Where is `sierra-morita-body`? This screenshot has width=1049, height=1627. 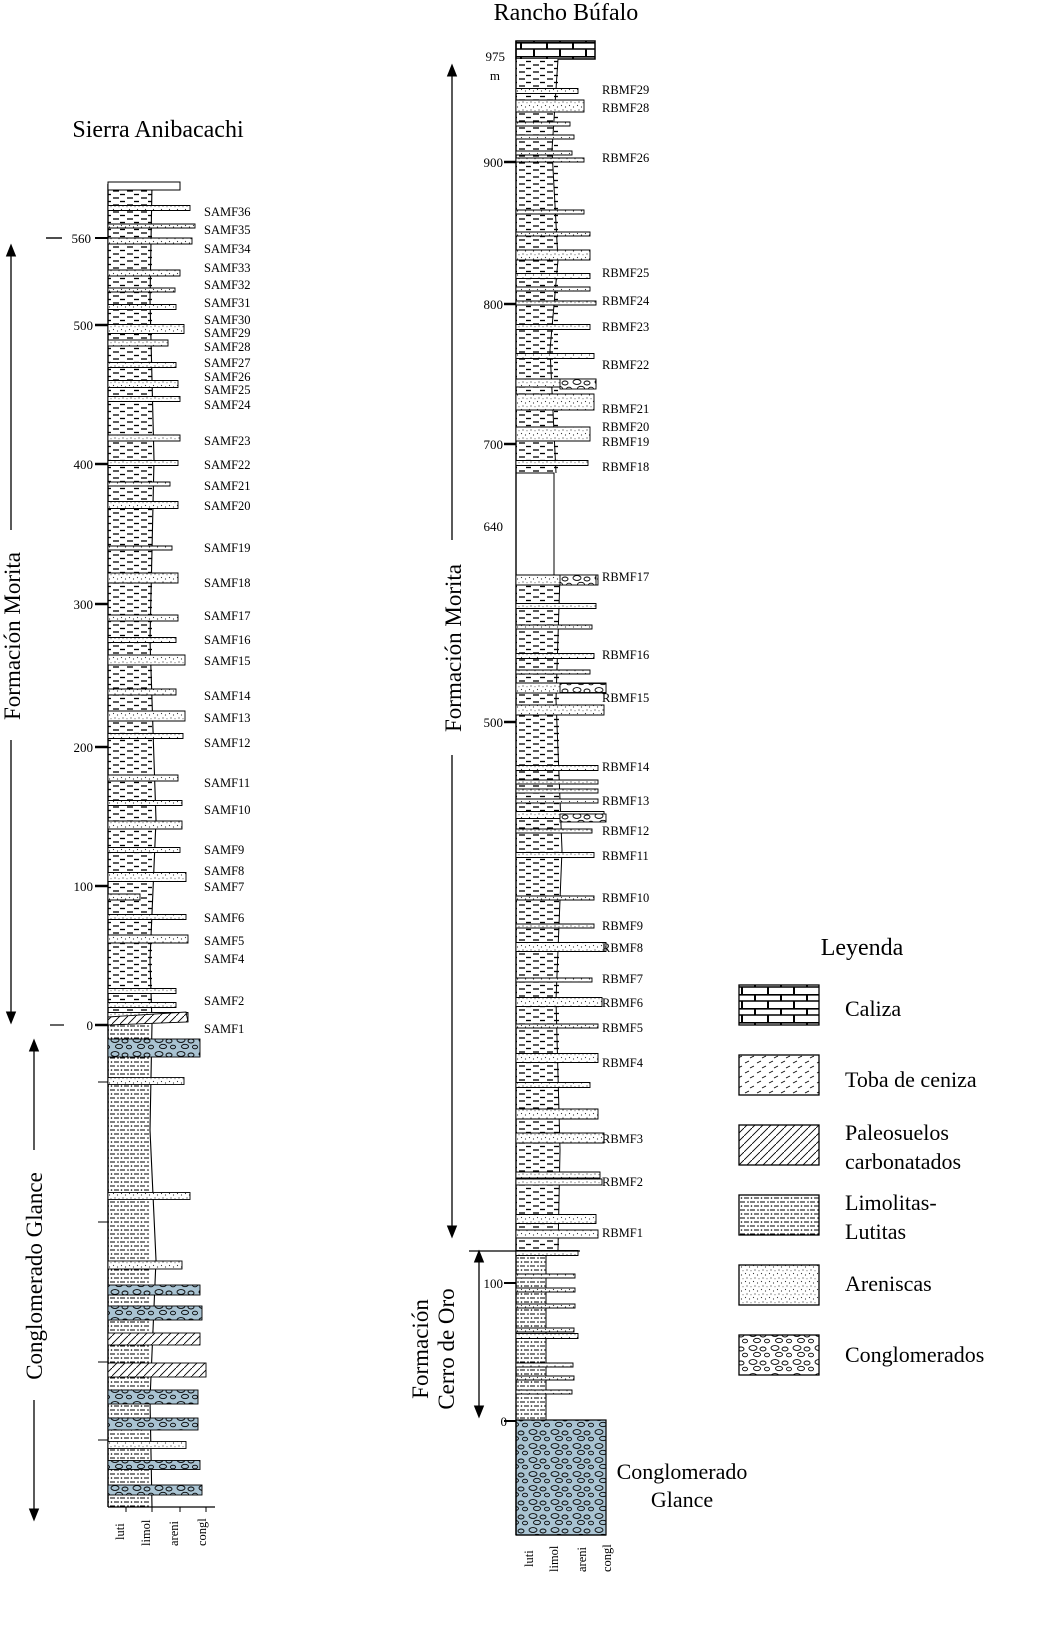
sierra-morita-body is located at coordinates (130, 604).